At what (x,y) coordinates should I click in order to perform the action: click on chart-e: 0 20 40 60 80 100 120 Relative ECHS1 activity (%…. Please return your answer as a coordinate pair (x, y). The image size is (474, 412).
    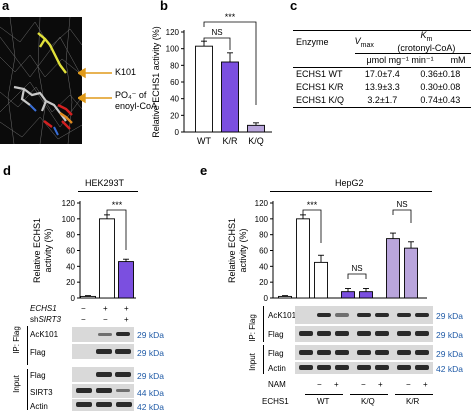
    Looking at the image, I should click on (327, 251).